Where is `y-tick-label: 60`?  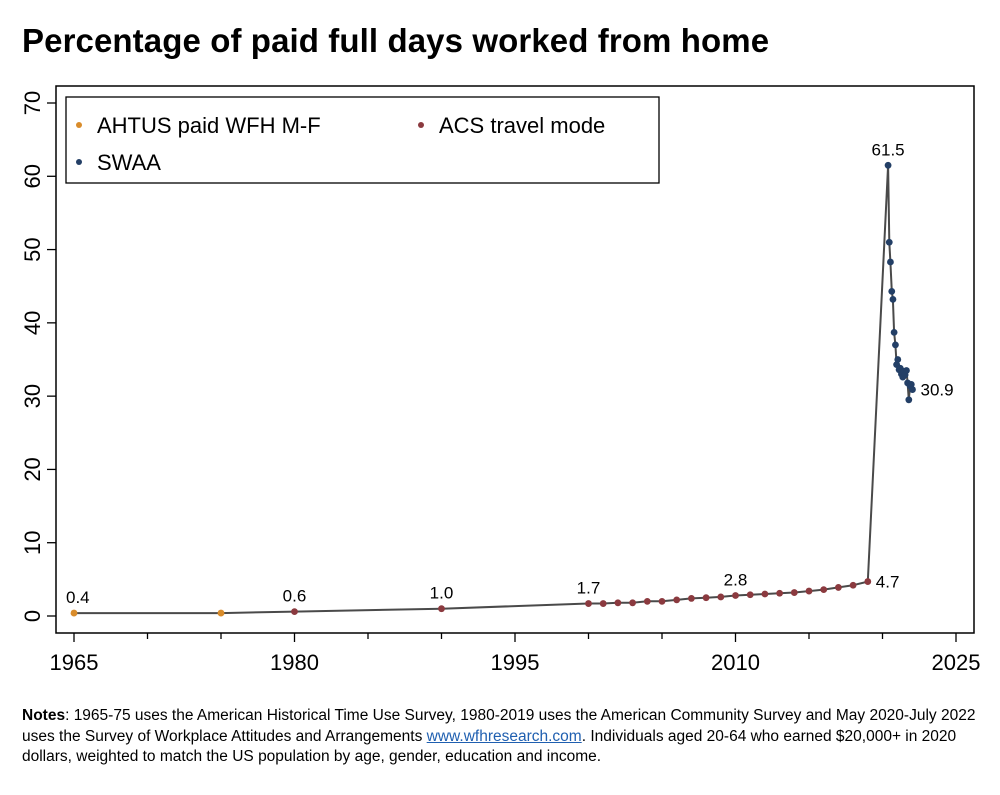 y-tick-label: 60 is located at coordinates (32, 176).